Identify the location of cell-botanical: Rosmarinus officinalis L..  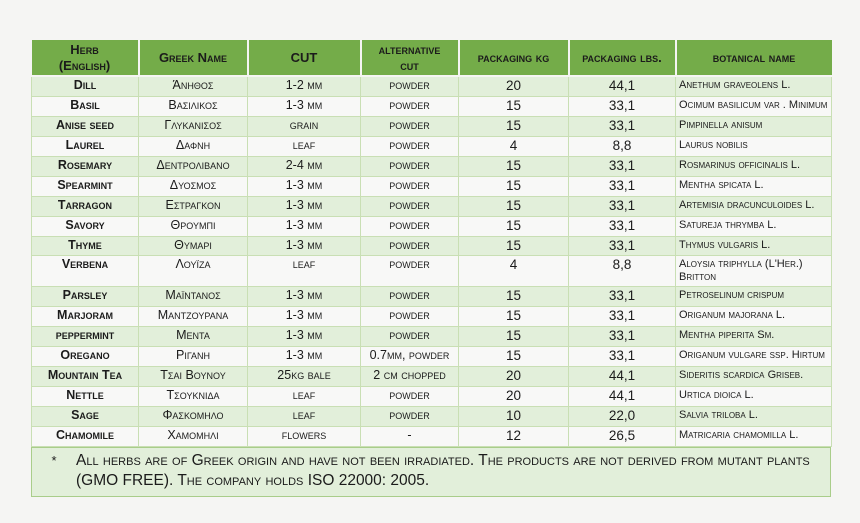
(753, 166).